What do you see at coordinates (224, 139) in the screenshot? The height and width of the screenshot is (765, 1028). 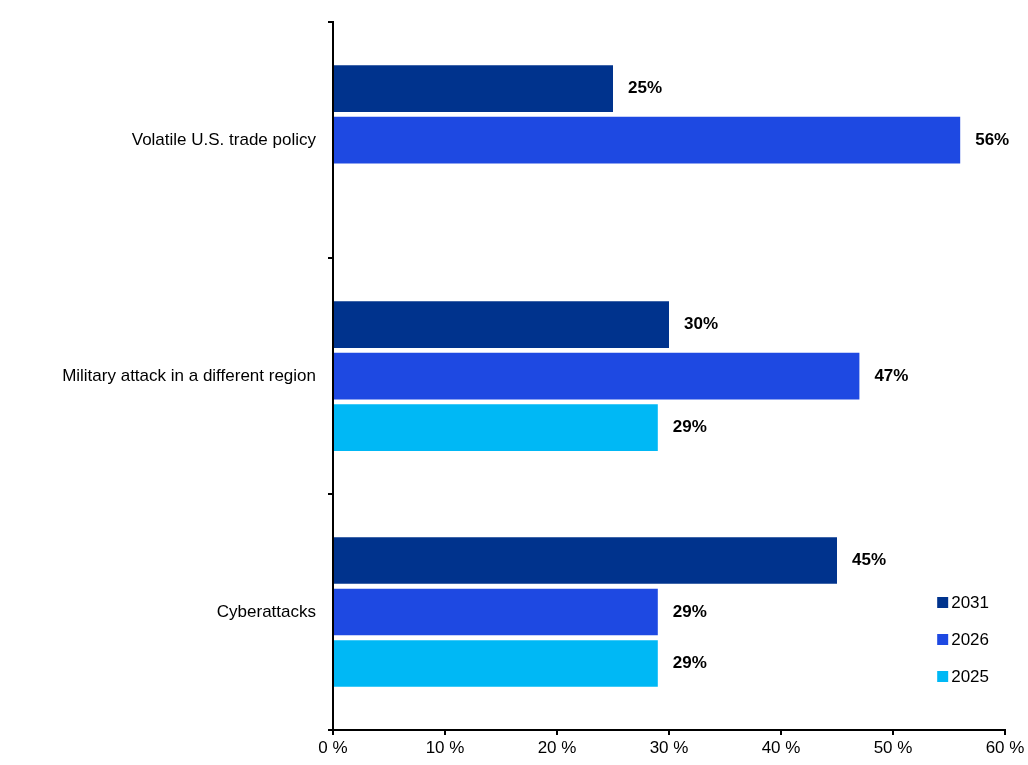 I see `y-tick-label: Volatile U.S. trade policy` at bounding box center [224, 139].